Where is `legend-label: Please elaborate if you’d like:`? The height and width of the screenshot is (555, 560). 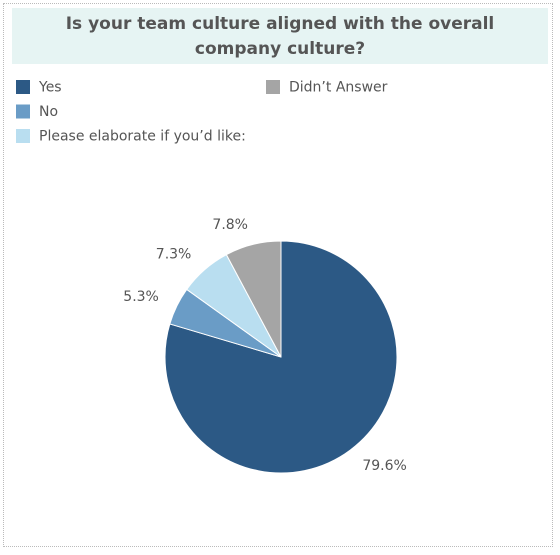
legend-label: Please elaborate if you’d like: is located at coordinates (142, 137).